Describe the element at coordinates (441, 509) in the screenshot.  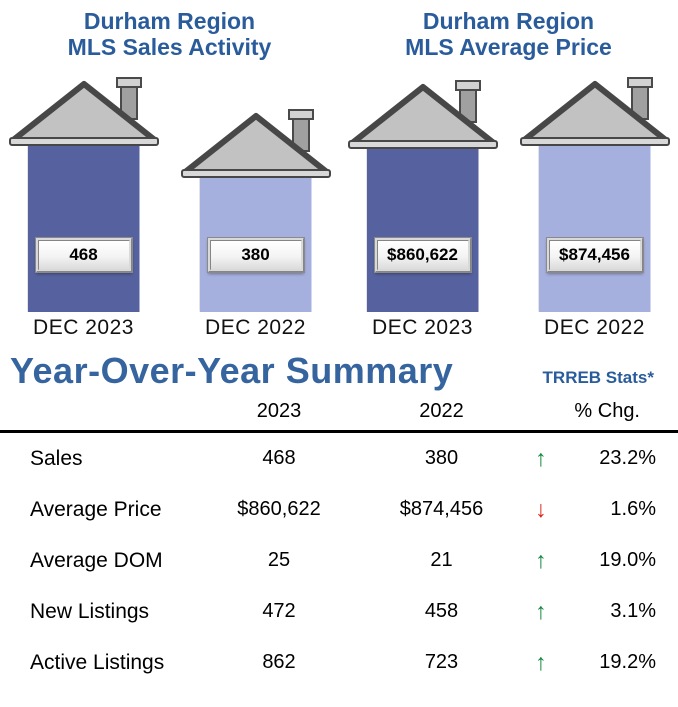
I see `value-2022: $874,456` at that location.